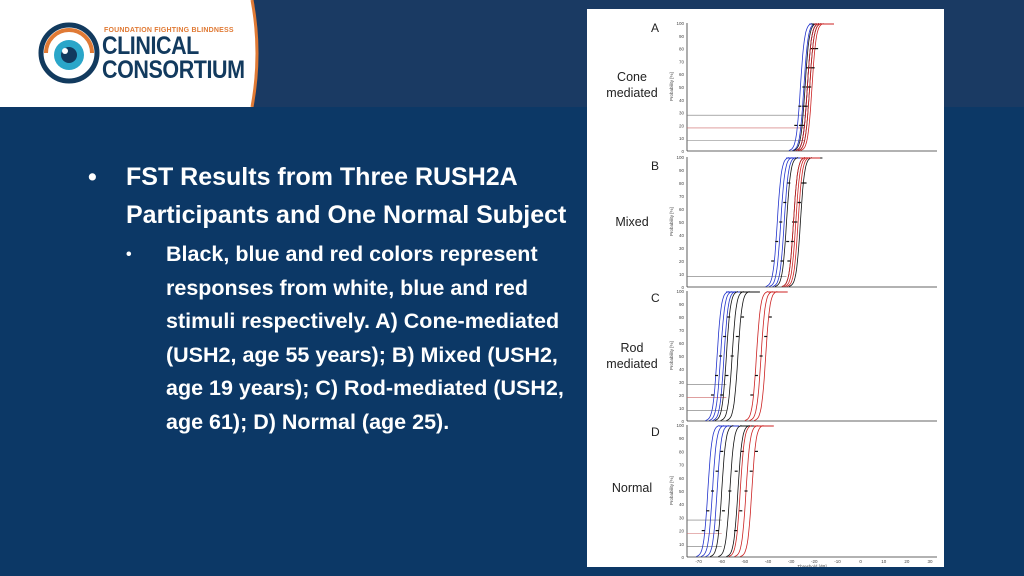 The image size is (1024, 576). Describe the element at coordinates (655, 298) in the screenshot. I see `panel-c-letter: C` at that location.